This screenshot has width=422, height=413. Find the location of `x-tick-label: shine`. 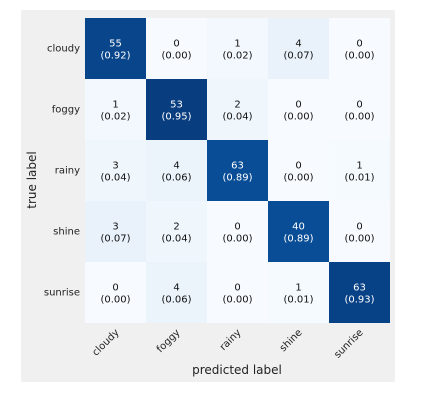

x-tick-label: shine is located at coordinates (291, 340).